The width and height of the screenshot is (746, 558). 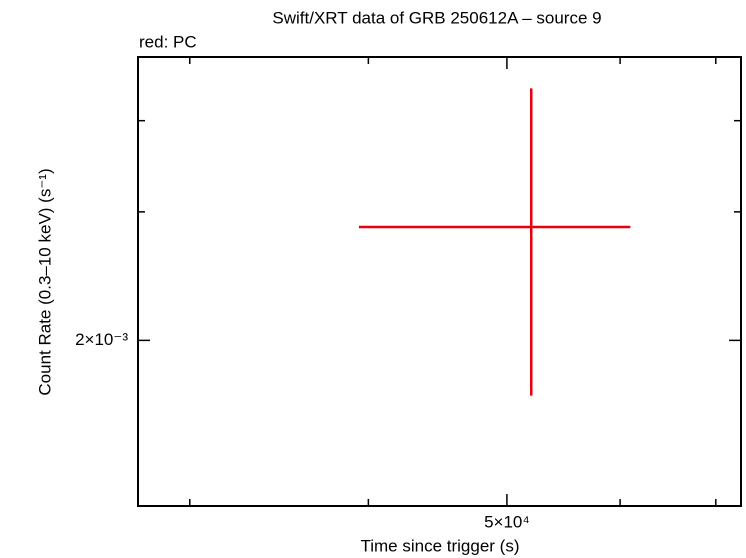 I want to click on chart-title: Swift/XRT data of GRB 250612A – source 9, so click(x=436, y=17).